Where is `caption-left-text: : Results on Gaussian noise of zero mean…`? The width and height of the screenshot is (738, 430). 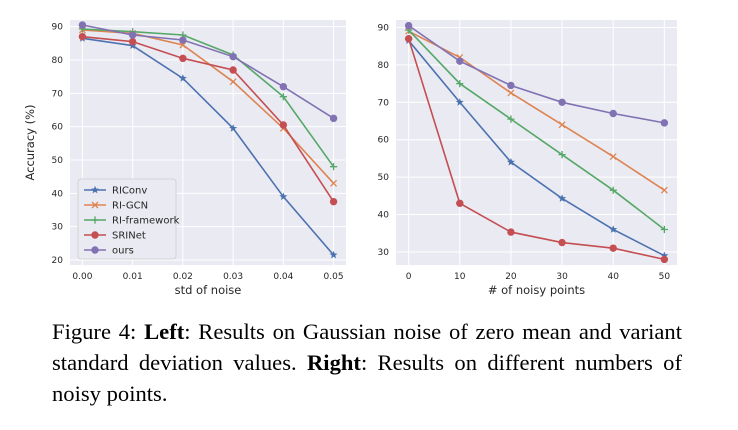
caption-left-text: : Results on Gaussian noise of zero mean… is located at coordinates (367, 347).